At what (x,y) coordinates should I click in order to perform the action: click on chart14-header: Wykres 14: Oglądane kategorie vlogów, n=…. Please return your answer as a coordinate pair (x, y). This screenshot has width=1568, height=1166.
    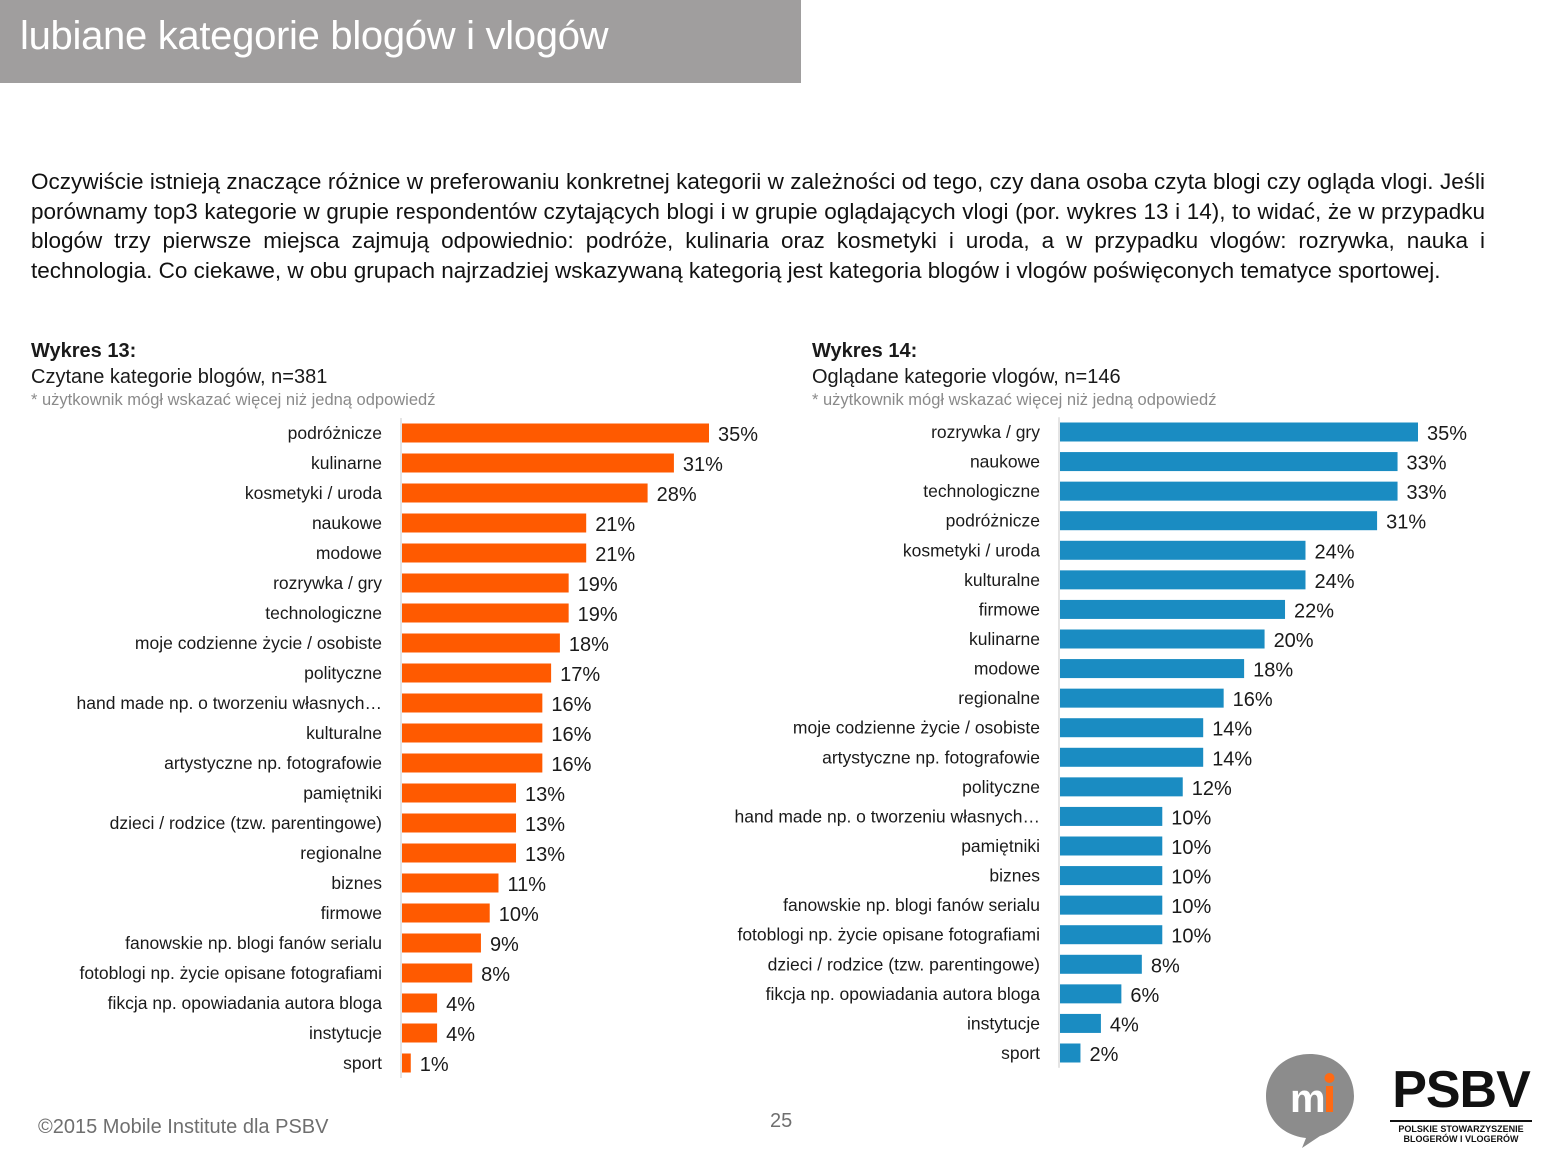
    Looking at the image, I should click on (1014, 374).